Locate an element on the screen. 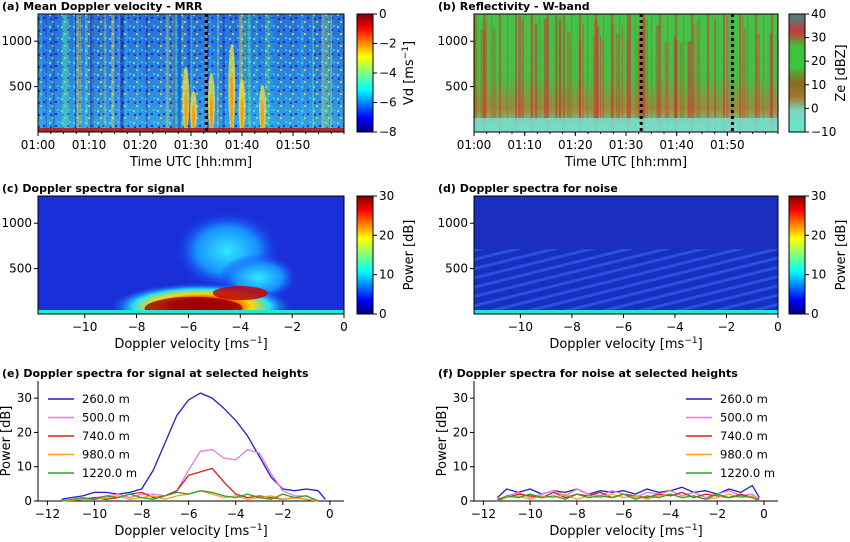 The height and width of the screenshot is (542, 850). colorbar-tick-label: −10 is located at coordinates (823, 132).